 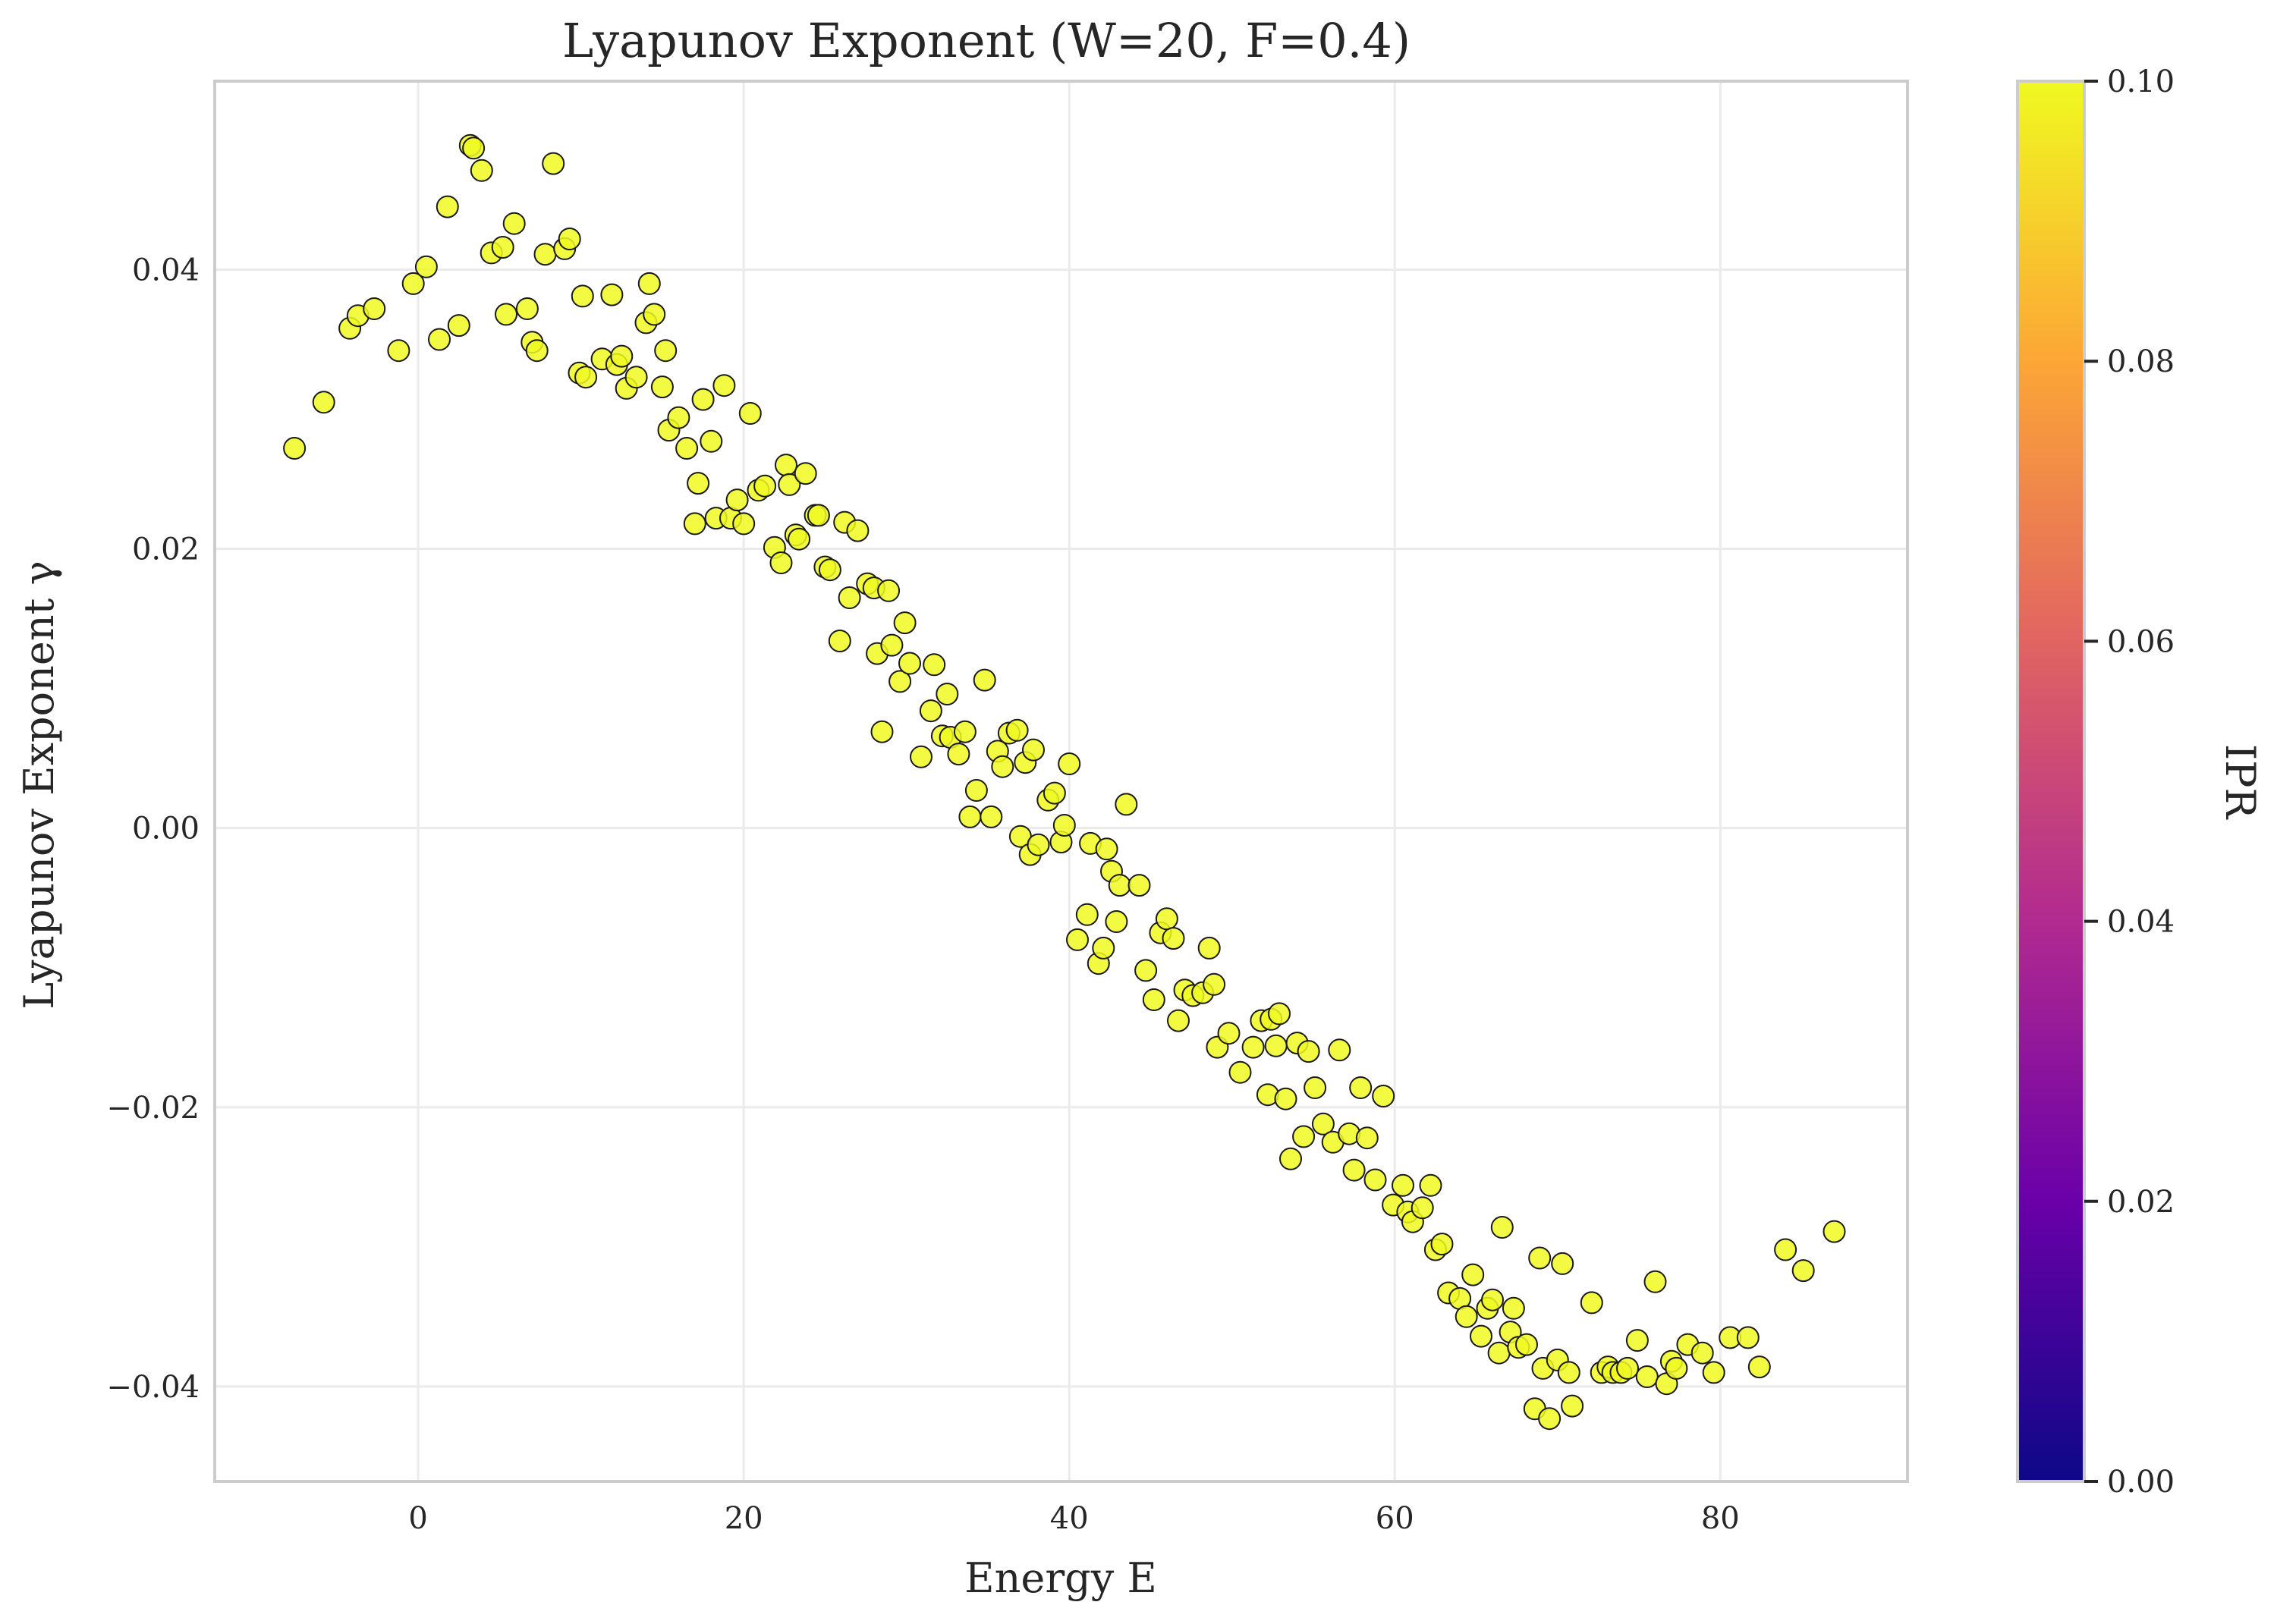 I want to click on colorbar-tick-label: 0.10, so click(x=2141, y=81).